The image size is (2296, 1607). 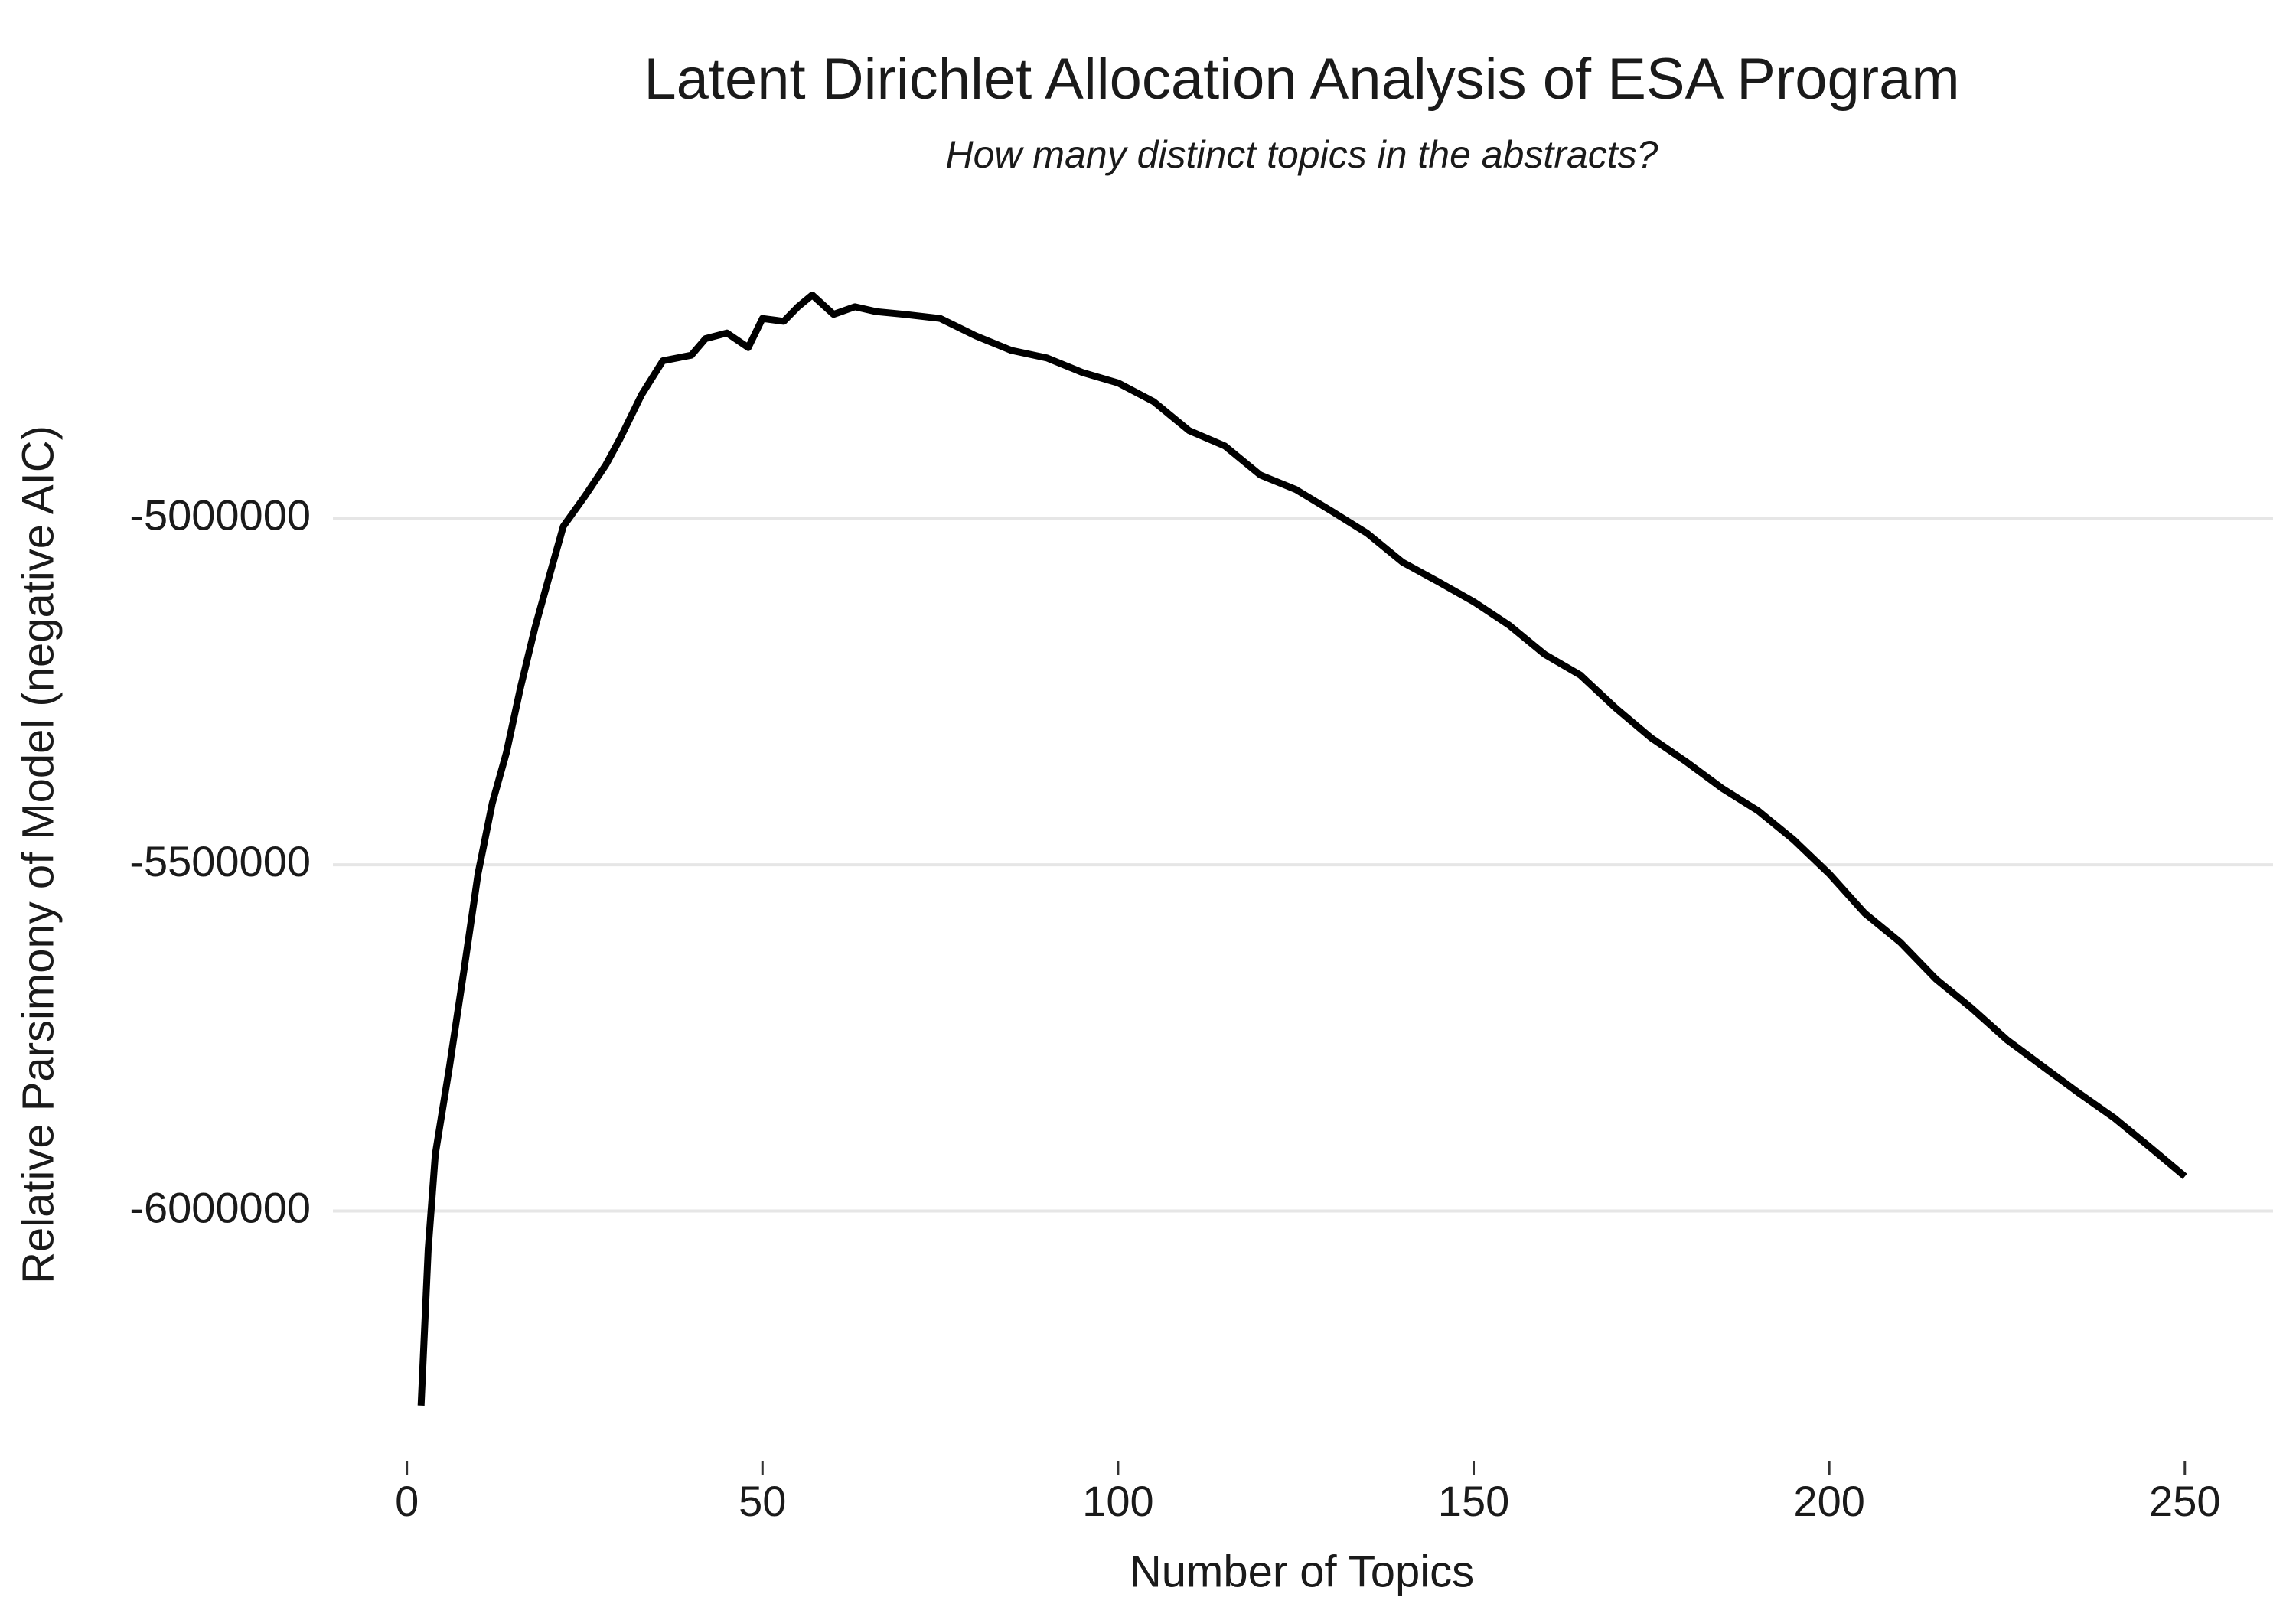 What do you see at coordinates (762, 1501) in the screenshot?
I see `x-tick-label: 50` at bounding box center [762, 1501].